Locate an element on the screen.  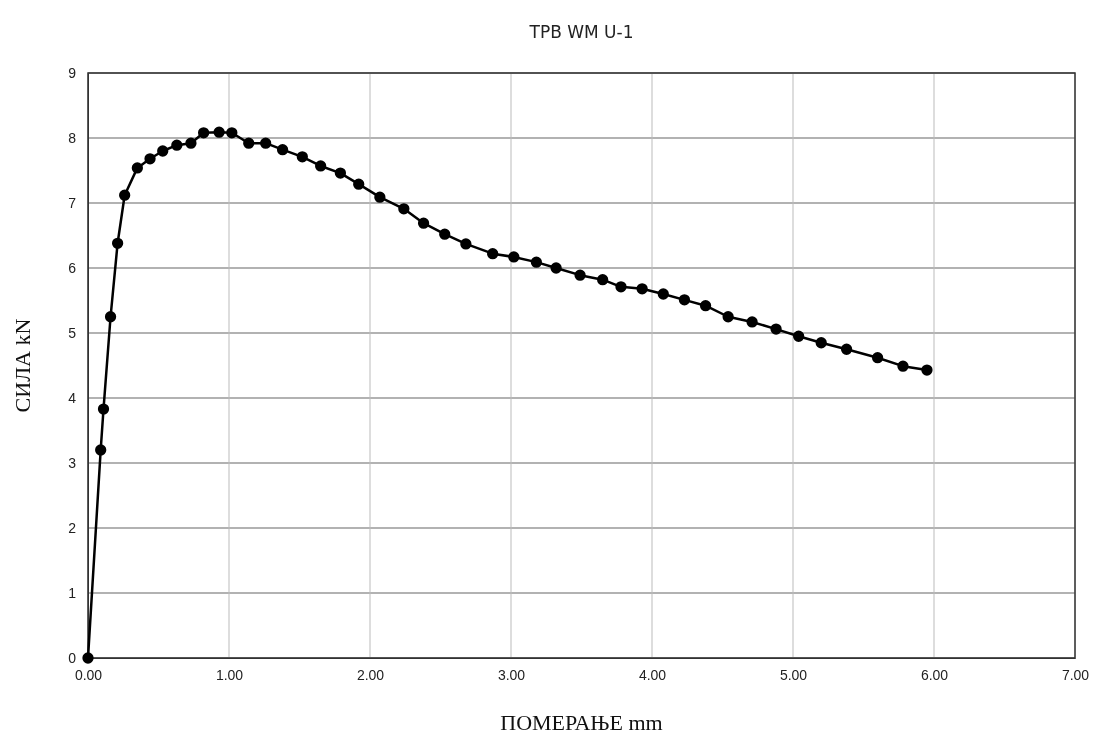
x-tick-label: 0.00 is located at coordinates (88, 674).